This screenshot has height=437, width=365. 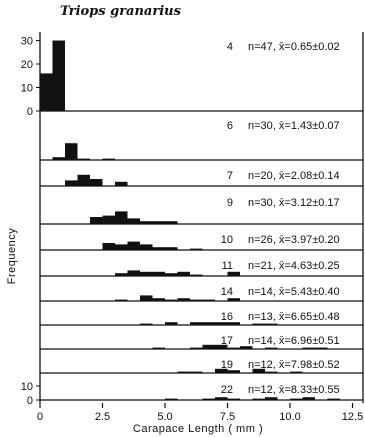 I want to click on panel-stats-label: n=12, x̄=7.98±0.52, so click(x=294, y=365).